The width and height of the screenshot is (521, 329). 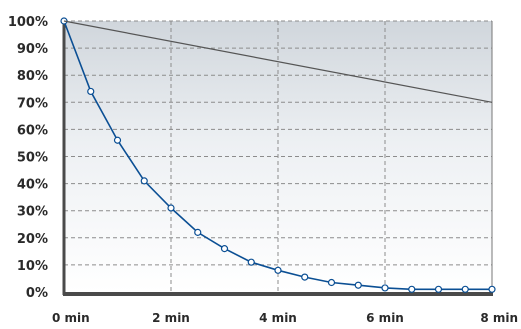 What do you see at coordinates (32, 103) in the screenshot?
I see `y-tick-label: 70%` at bounding box center [32, 103].